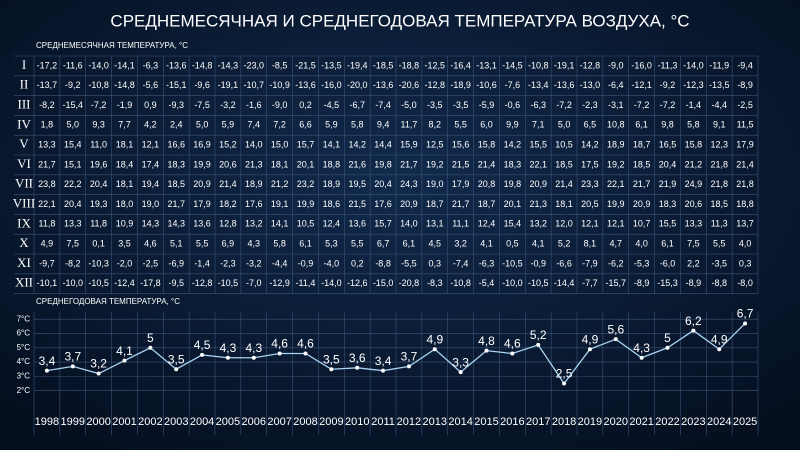  Describe the element at coordinates (280, 263) in the screenshot. I see `table-cell: -4,4` at that location.